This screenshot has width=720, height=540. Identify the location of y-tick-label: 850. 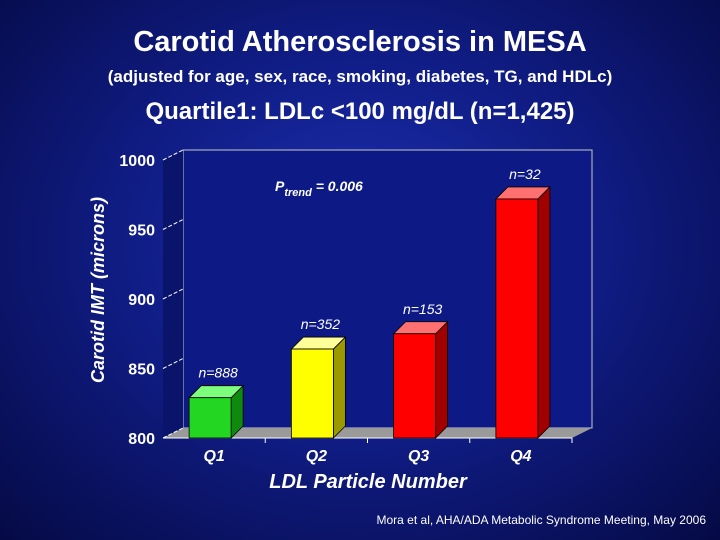
(141, 370).